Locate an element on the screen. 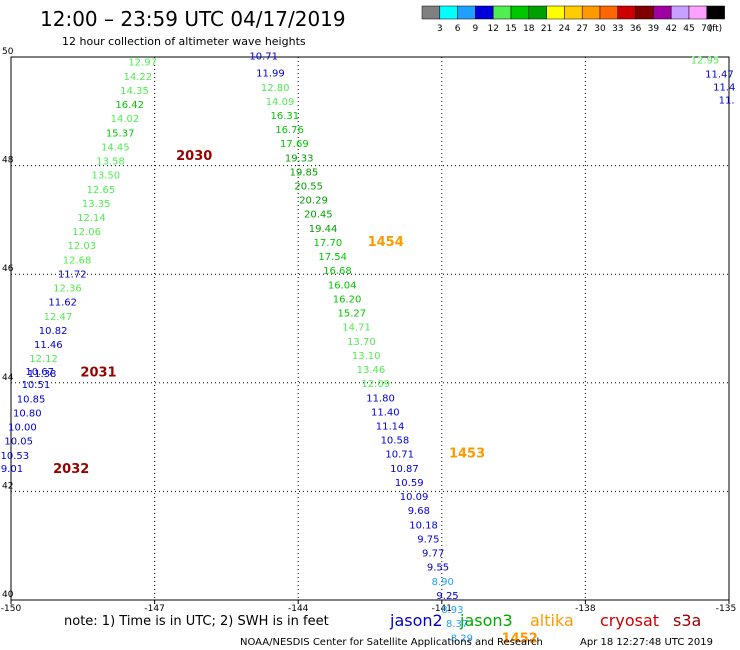  wave-height-label: 10.51 is located at coordinates (36, 385).